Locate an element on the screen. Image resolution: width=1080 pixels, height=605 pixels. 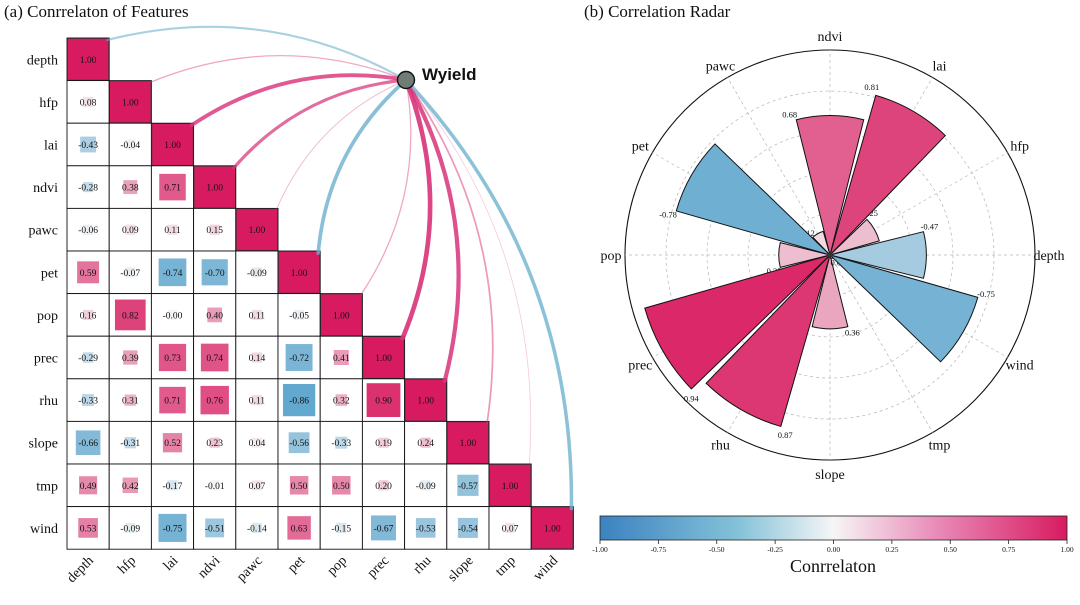
radar-value-label: 0.68 is located at coordinates (789, 114).